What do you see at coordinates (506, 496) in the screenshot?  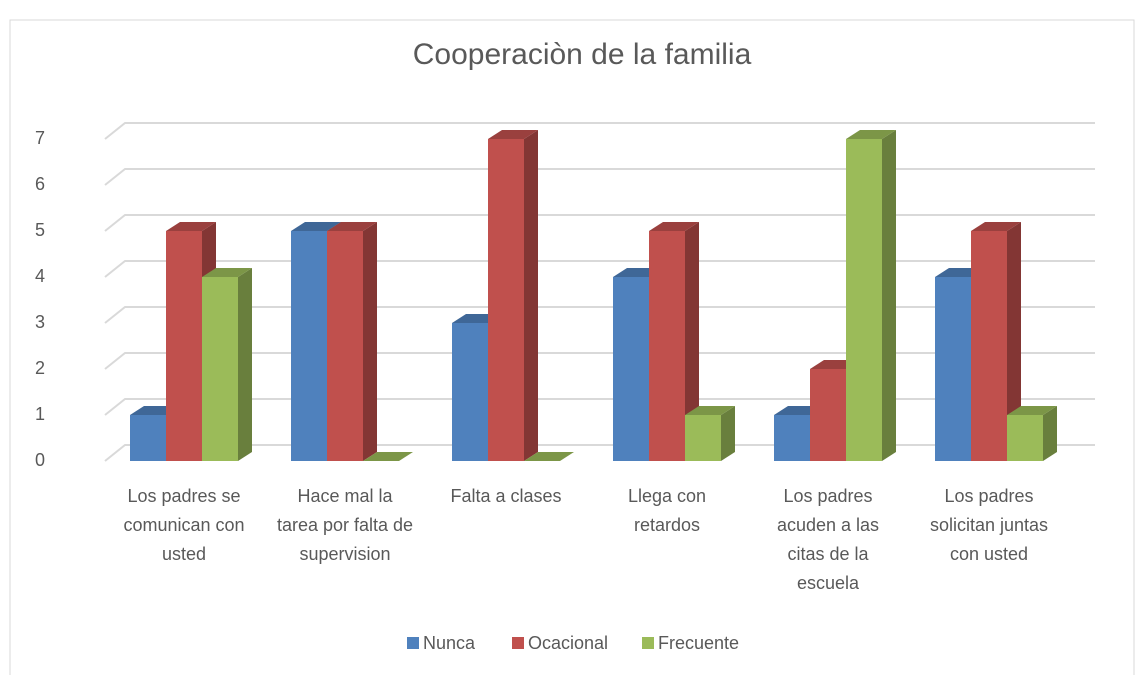 I see `x-tick-label: Falta a clases` at bounding box center [506, 496].